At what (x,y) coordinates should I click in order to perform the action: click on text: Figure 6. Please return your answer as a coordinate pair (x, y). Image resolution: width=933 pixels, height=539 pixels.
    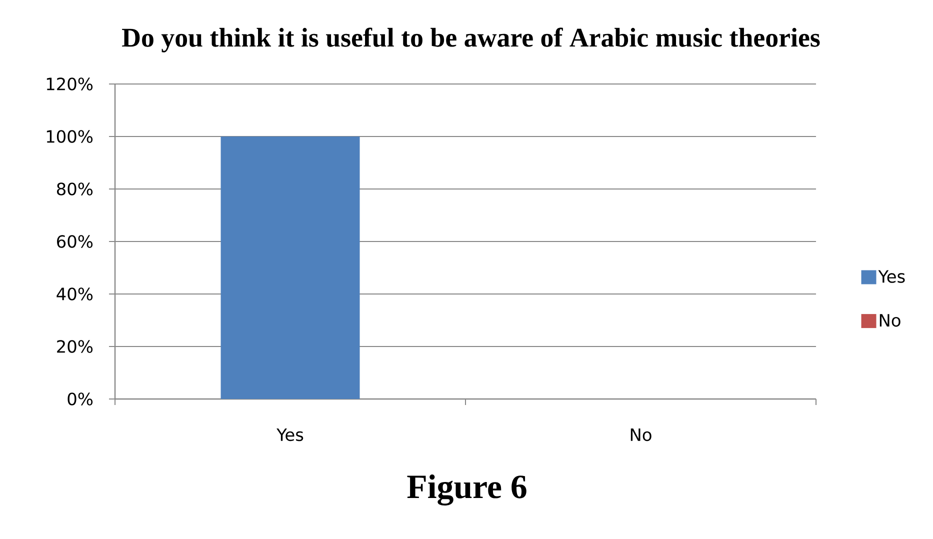
    Looking at the image, I should click on (466, 490).